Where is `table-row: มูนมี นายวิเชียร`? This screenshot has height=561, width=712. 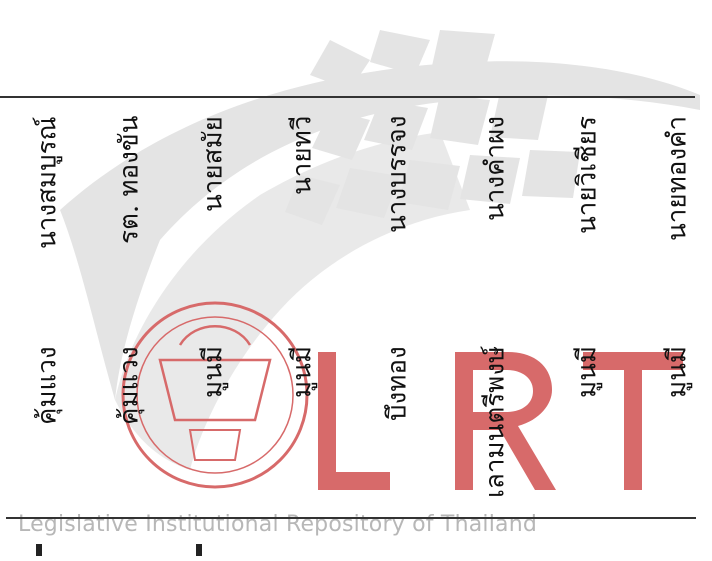
table-row: มูนมี นายวิเชียร is located at coordinates (587, 310).